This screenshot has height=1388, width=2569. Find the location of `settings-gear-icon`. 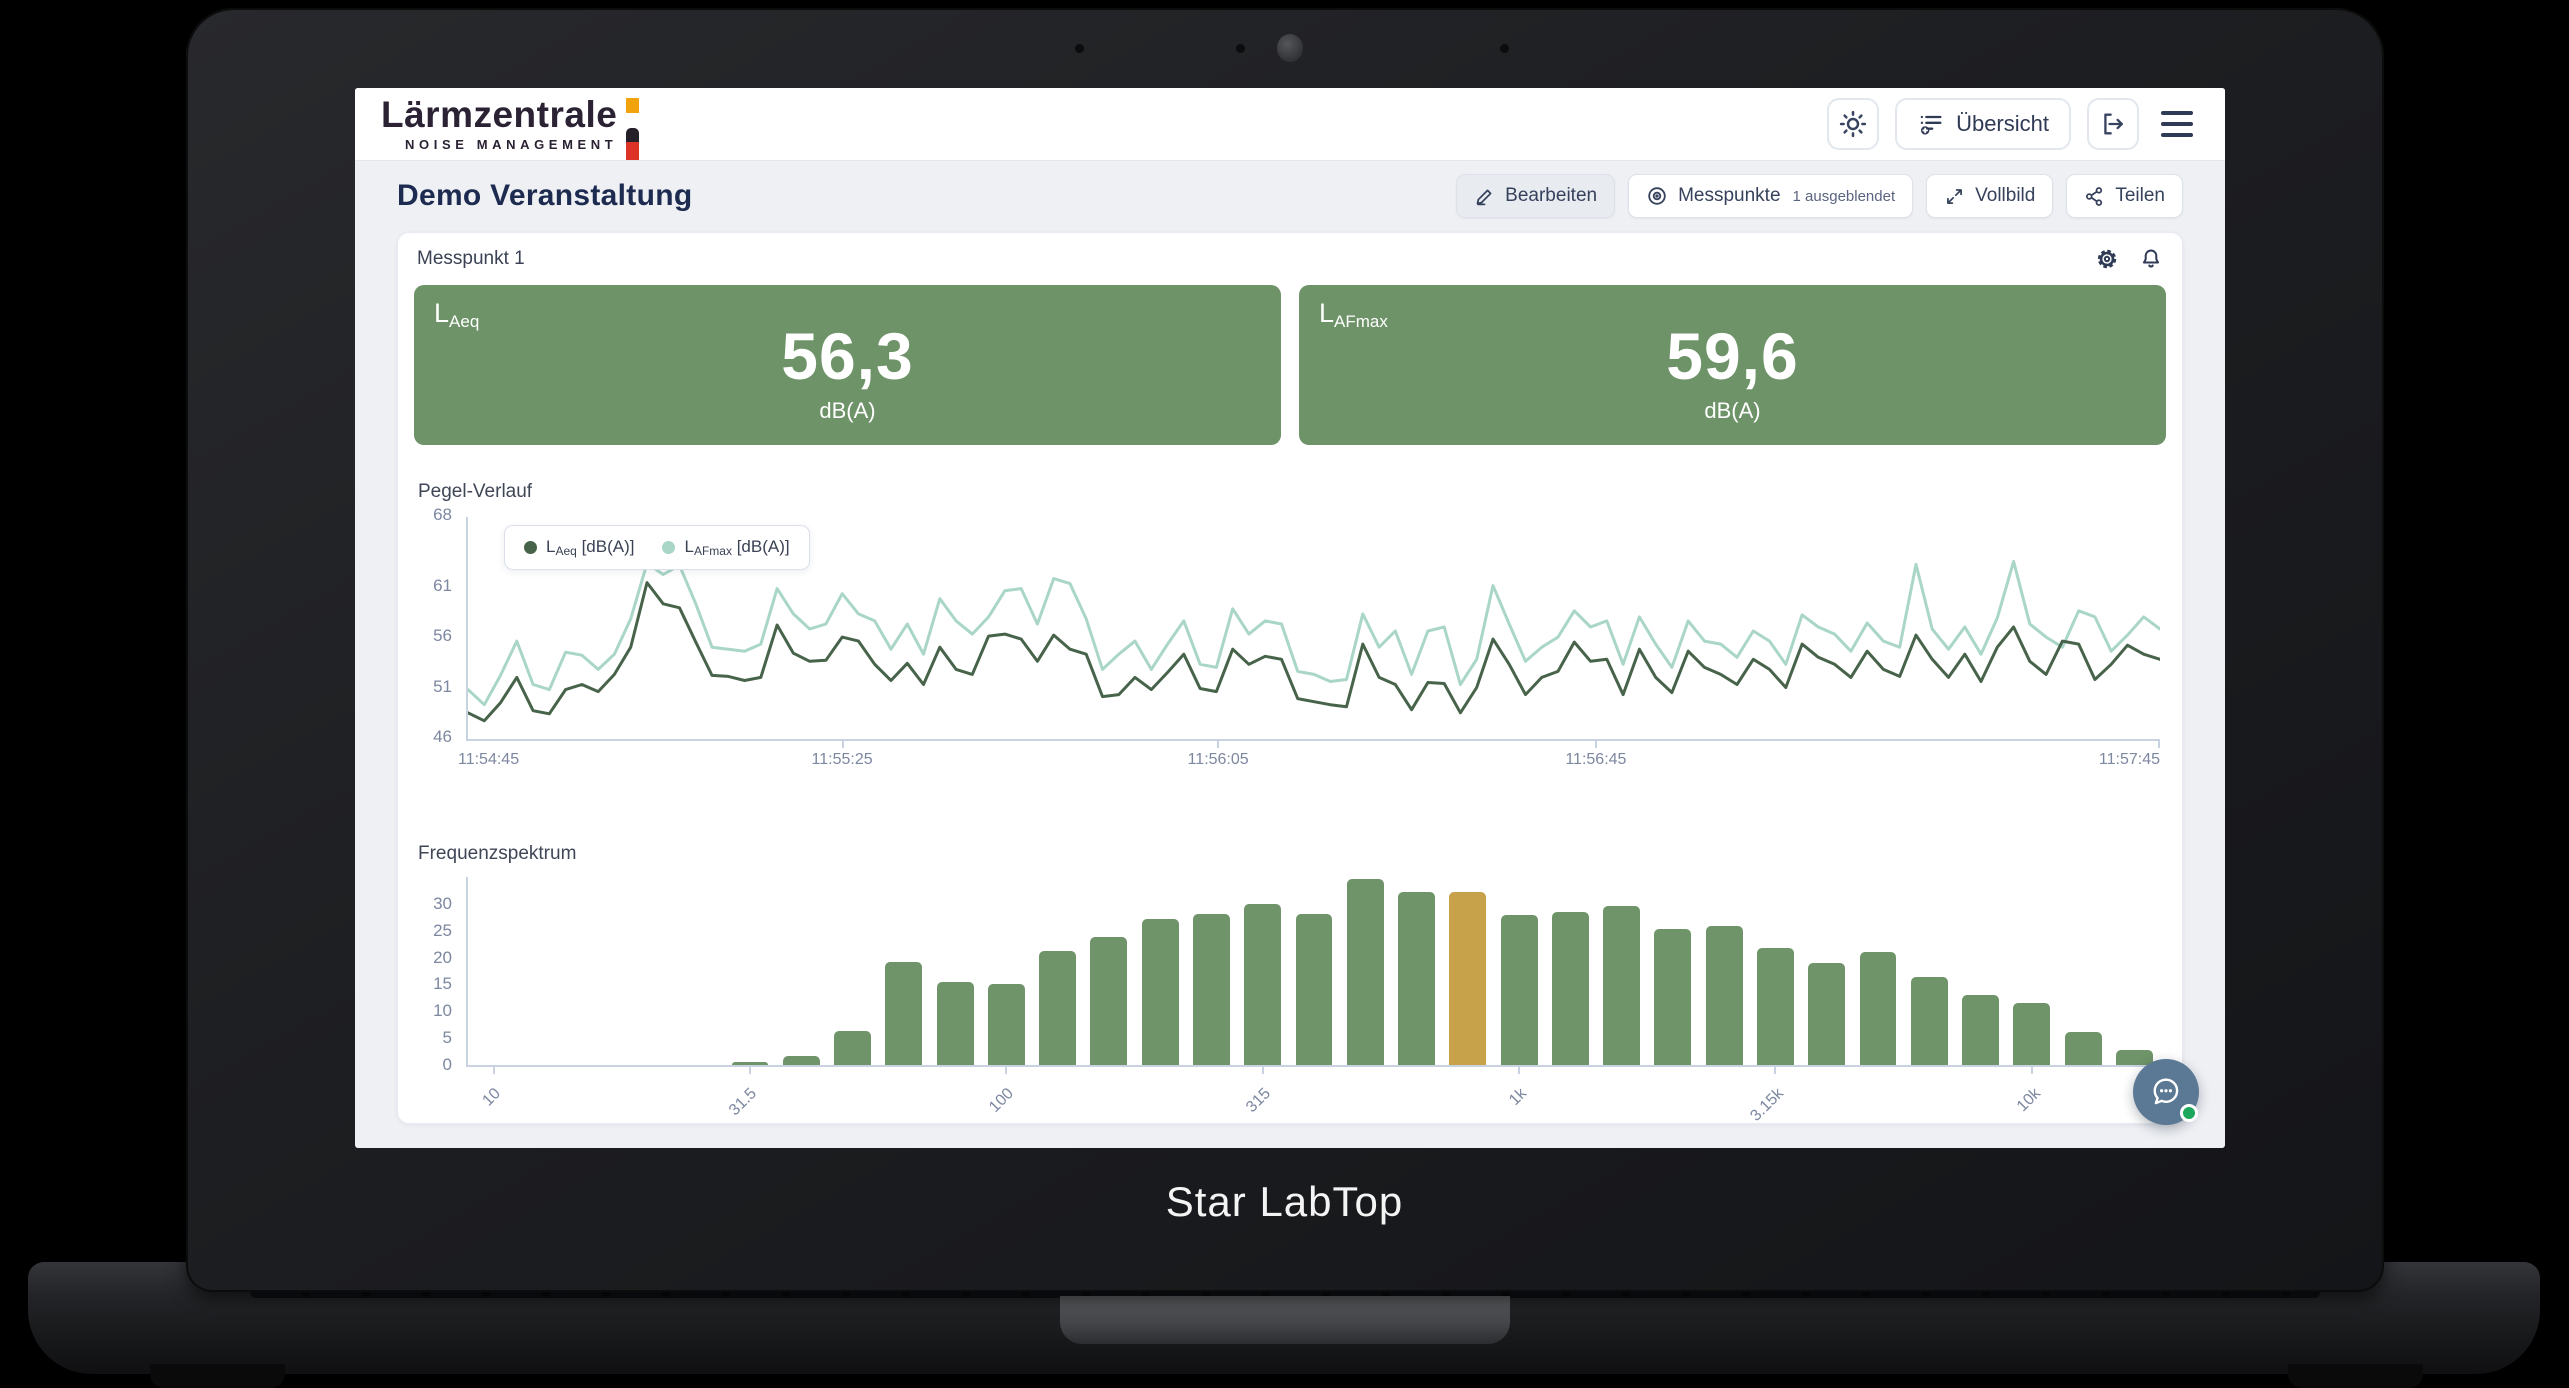

settings-gear-icon is located at coordinates (2107, 259).